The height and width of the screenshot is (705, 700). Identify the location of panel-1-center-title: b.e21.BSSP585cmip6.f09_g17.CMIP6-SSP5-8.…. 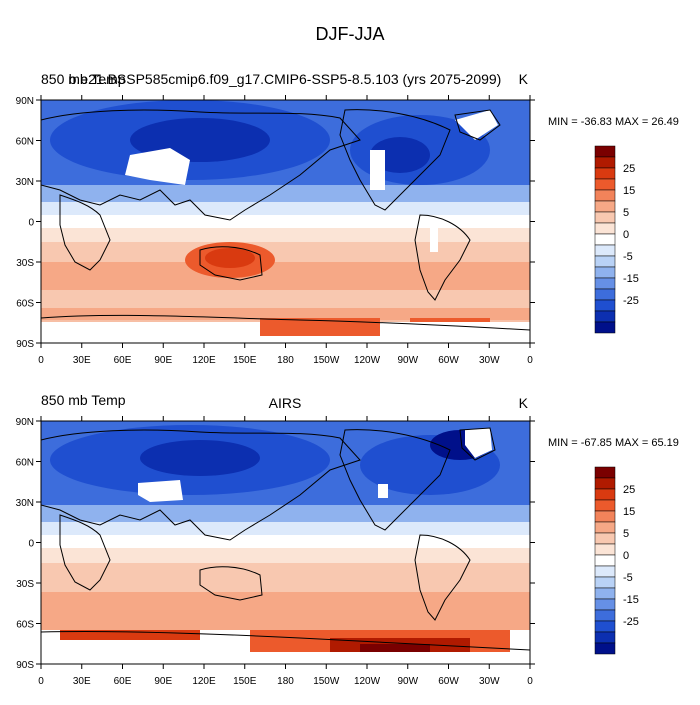
(285, 79).